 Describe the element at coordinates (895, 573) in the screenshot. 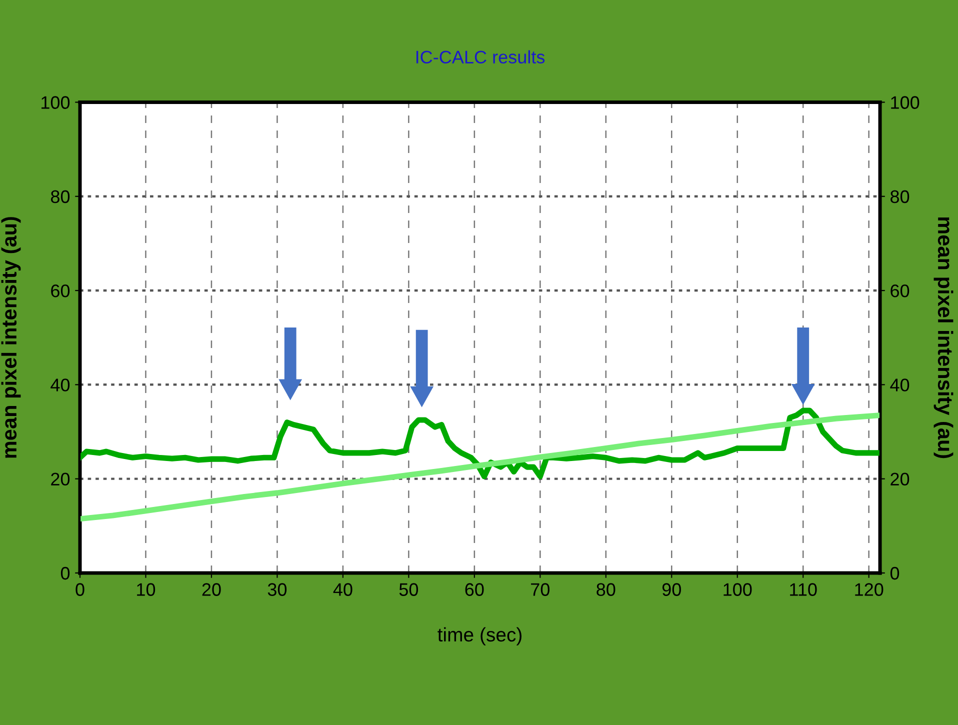

I see `y2-tick-label: 0` at that location.